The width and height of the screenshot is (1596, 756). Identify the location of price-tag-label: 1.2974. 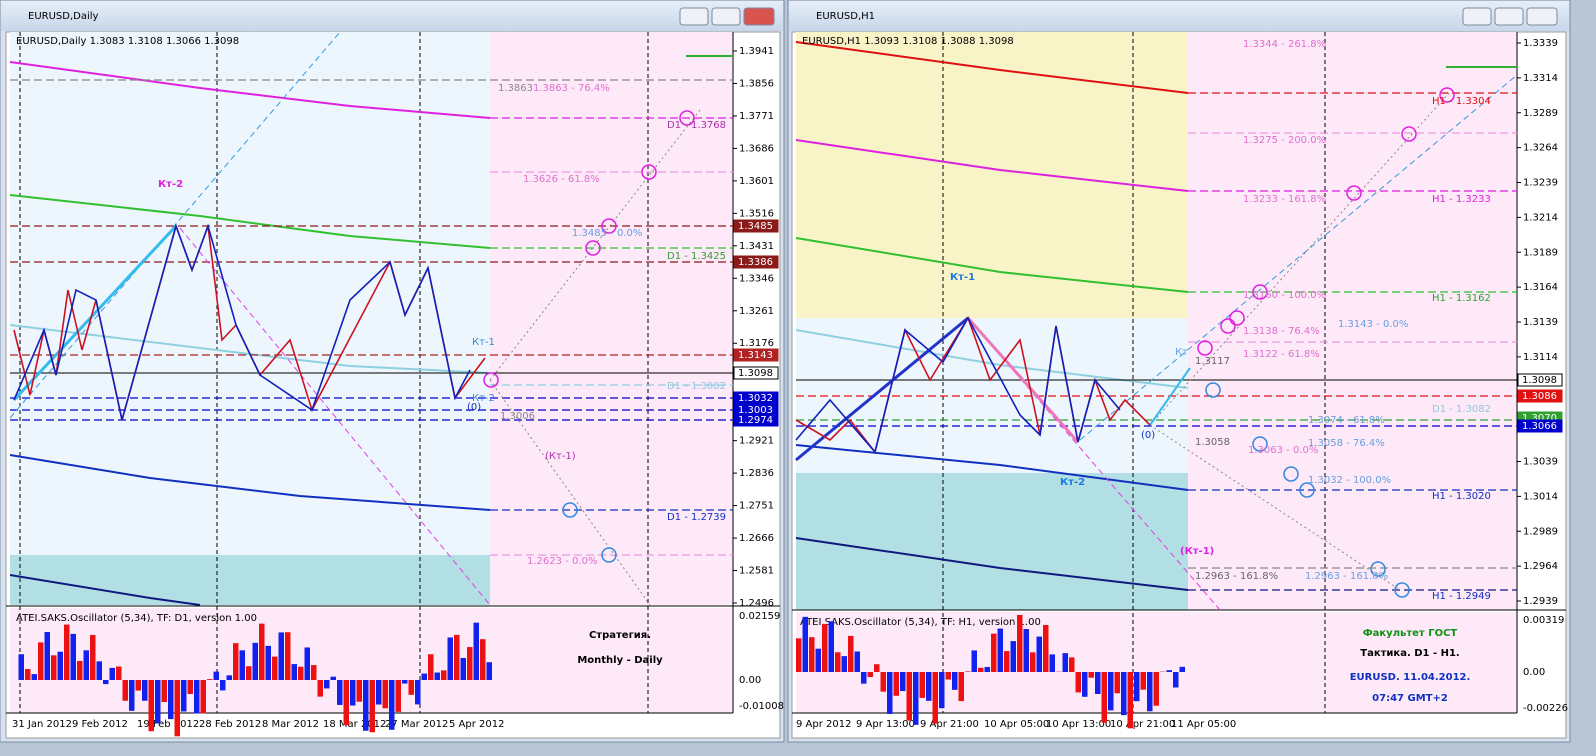
(755, 420).